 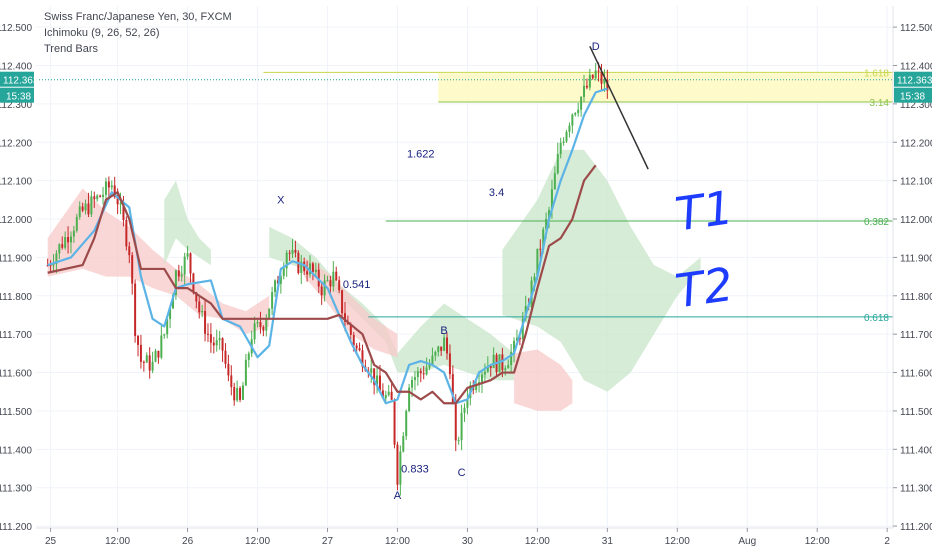 I want to click on y-tick-label-left: 112.300, so click(x=16, y=105).